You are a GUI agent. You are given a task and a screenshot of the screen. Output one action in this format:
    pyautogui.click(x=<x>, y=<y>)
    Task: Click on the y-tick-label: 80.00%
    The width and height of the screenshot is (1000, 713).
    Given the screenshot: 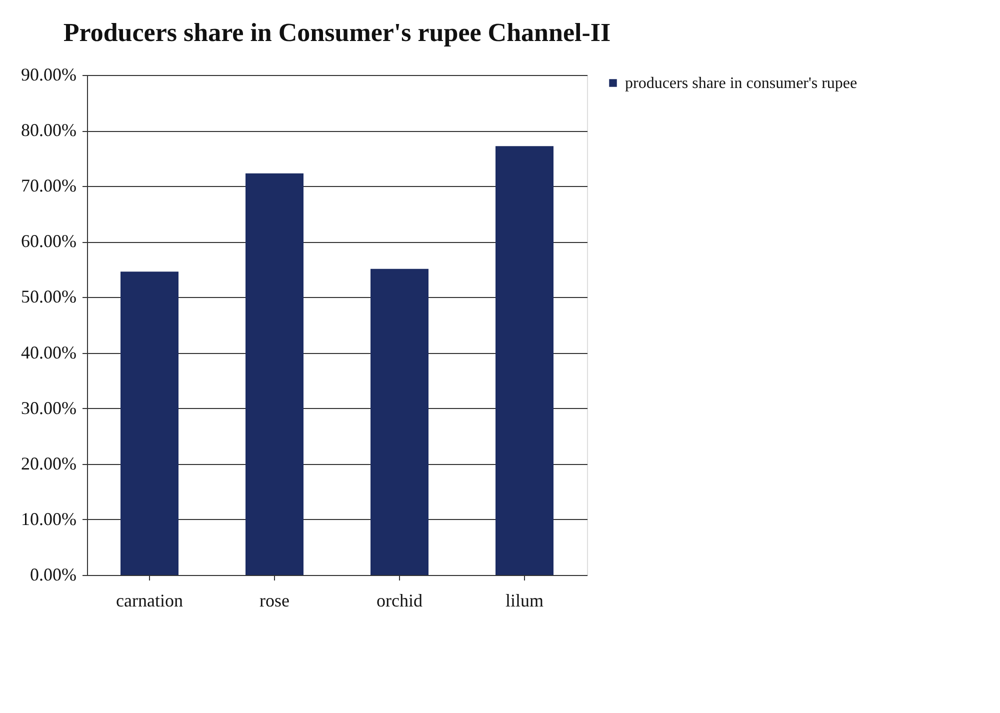 What is the action you would take?
    pyautogui.click(x=48, y=130)
    